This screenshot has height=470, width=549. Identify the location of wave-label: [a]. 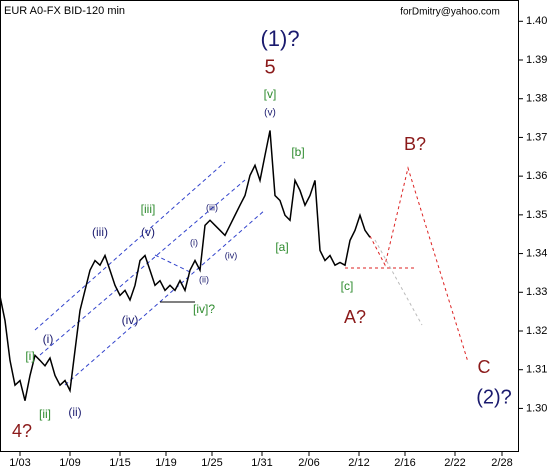
(281, 247).